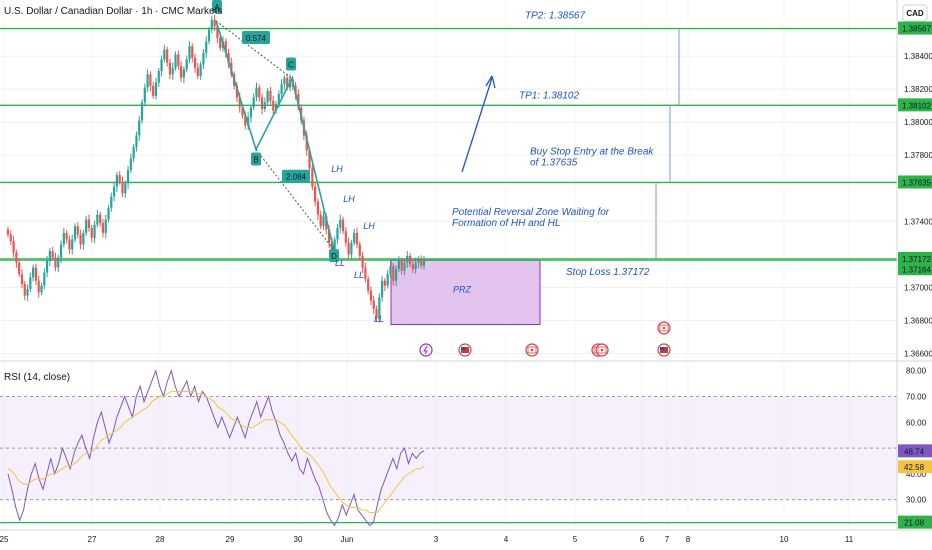 The width and height of the screenshot is (932, 550). What do you see at coordinates (296, 177) in the screenshot?
I see `ratio-label: 2.084` at bounding box center [296, 177].